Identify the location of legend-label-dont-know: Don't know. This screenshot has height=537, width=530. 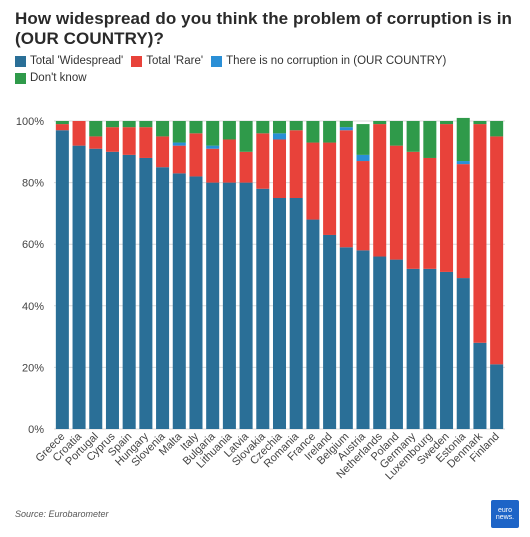
(58, 78).